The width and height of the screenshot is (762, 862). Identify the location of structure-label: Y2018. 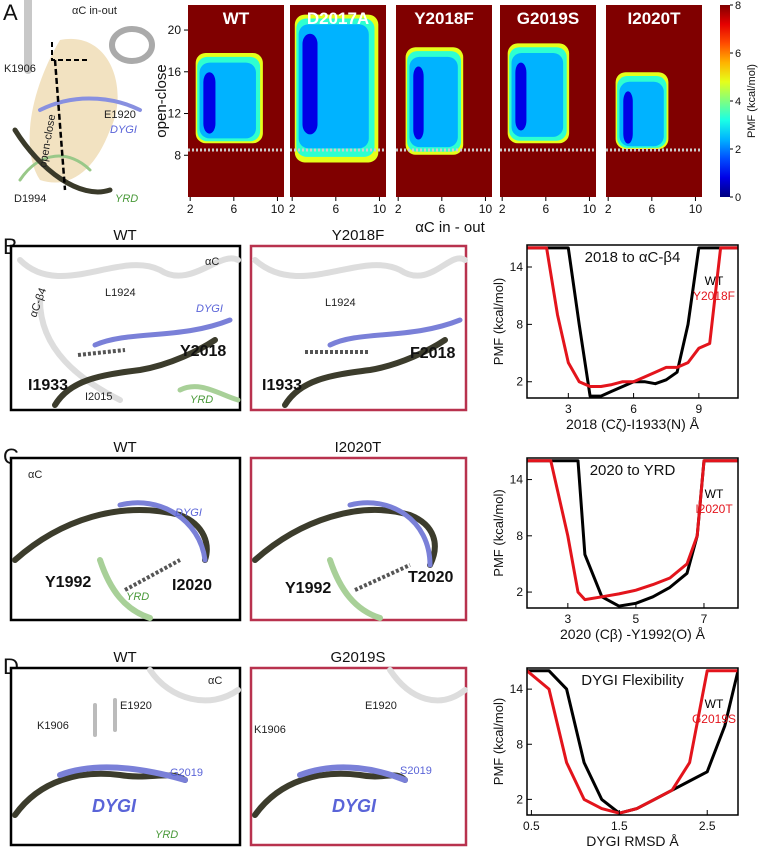
(203, 351).